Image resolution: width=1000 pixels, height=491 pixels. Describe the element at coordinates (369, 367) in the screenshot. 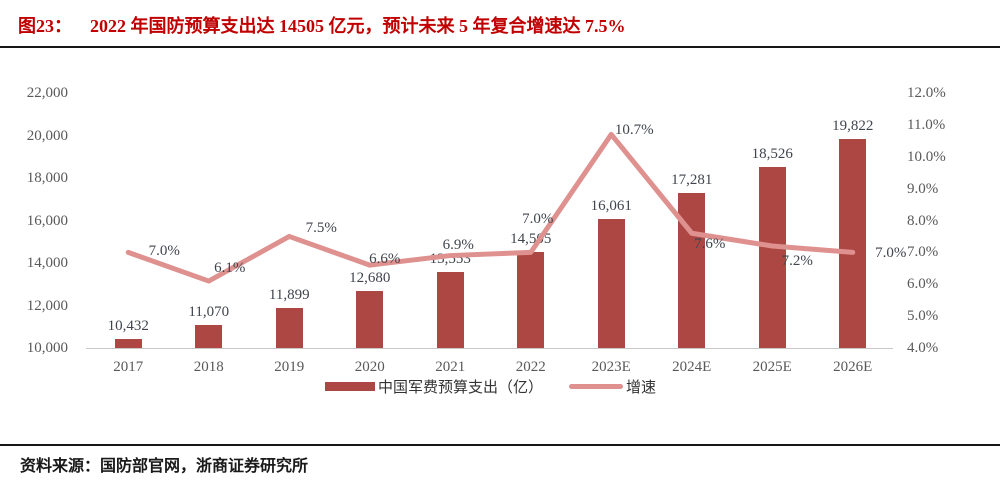

I see `x-category-label: 2020` at that location.